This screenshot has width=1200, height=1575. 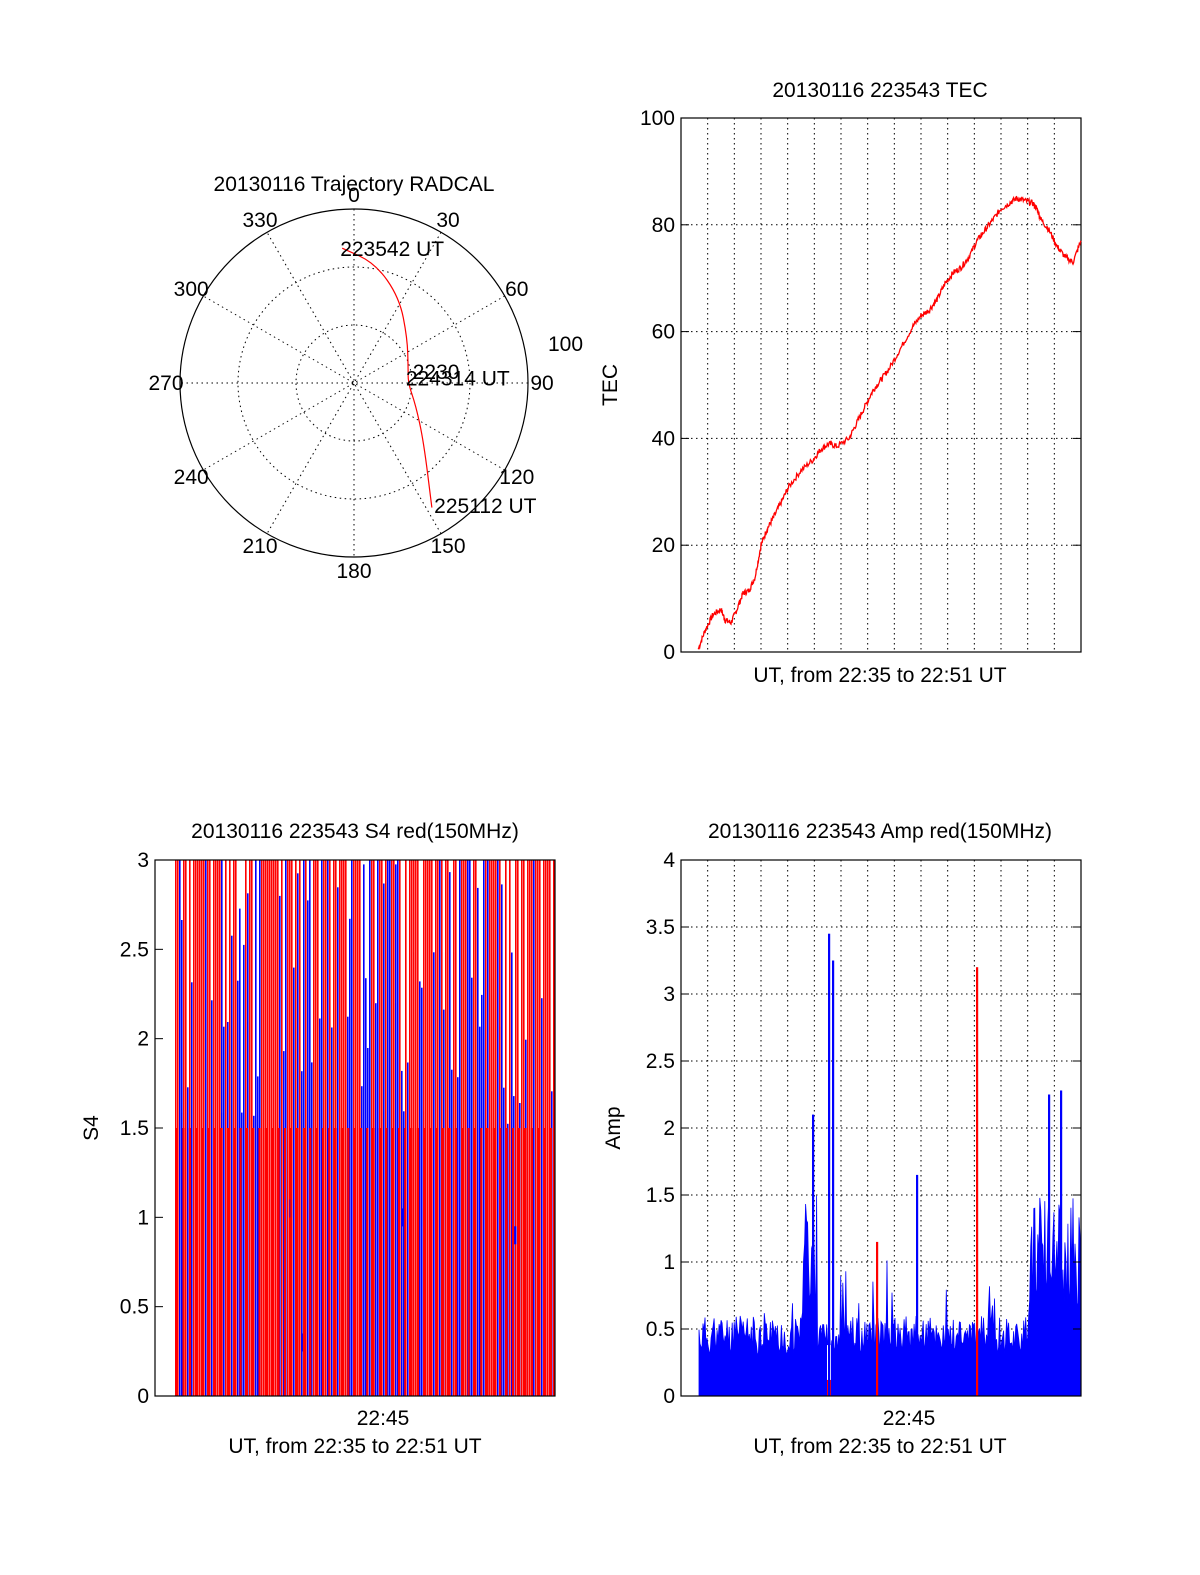 I want to click on azimuth-label-30: 30, so click(x=447, y=220).